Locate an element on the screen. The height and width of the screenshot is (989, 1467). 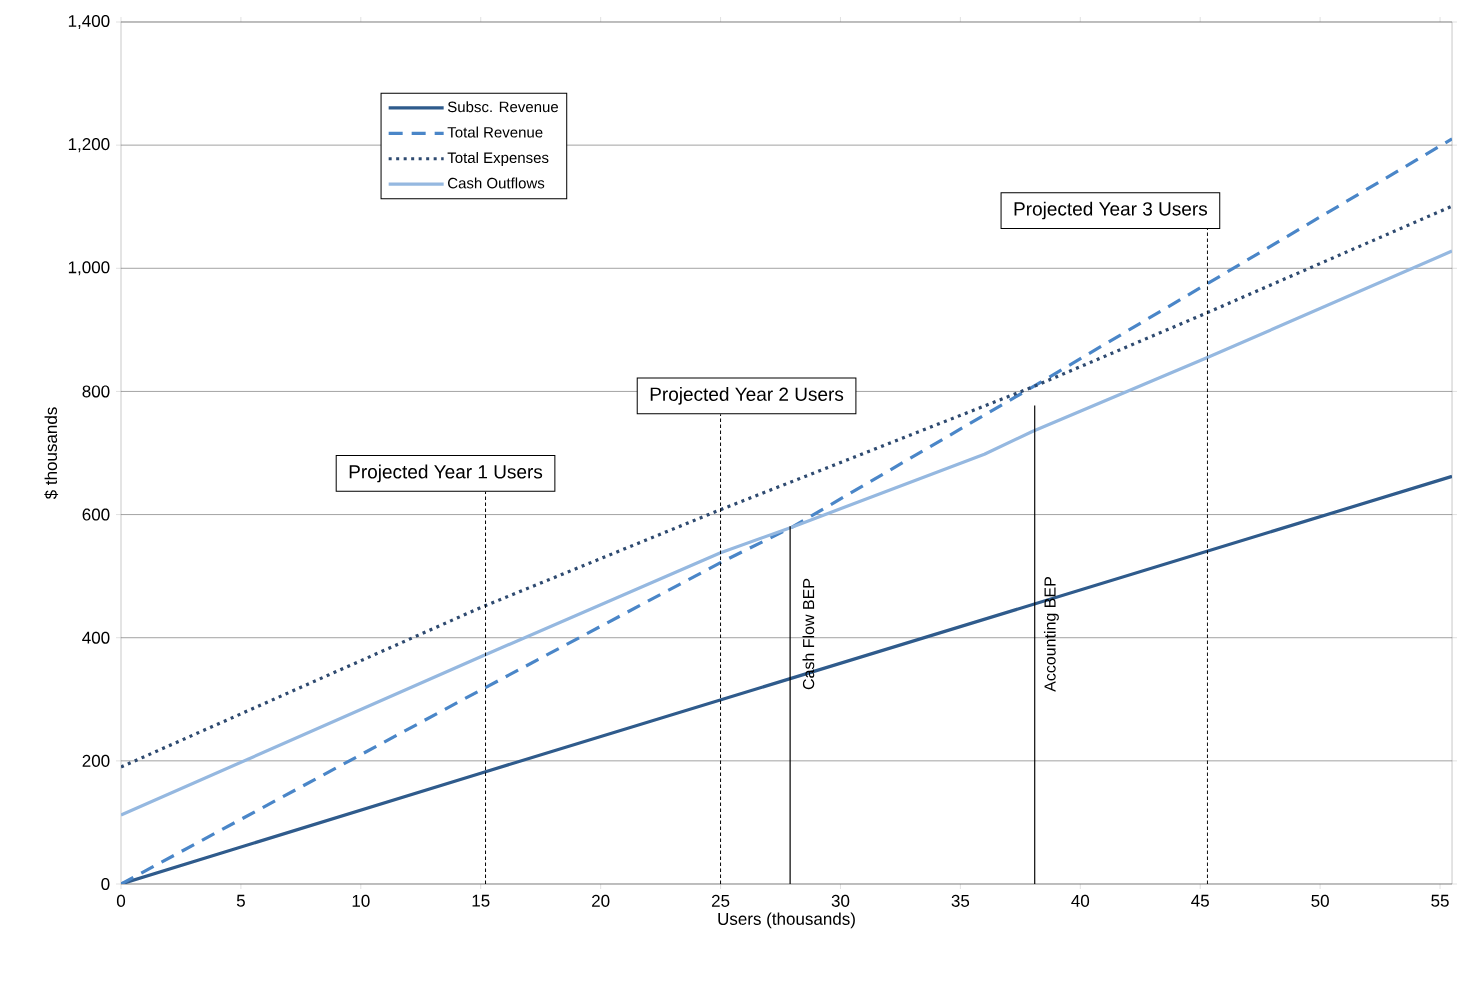
ref-line-label: Projected Year 2 Users is located at coordinates (747, 395).